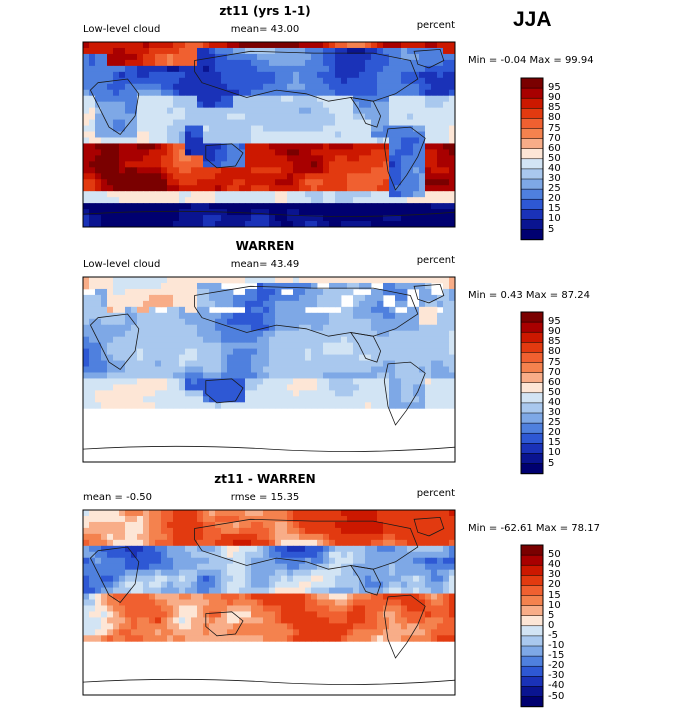 The width and height of the screenshot is (700, 708). Describe the element at coordinates (554, 199) in the screenshot. I see `colorbar-tick-label: 20` at that location.